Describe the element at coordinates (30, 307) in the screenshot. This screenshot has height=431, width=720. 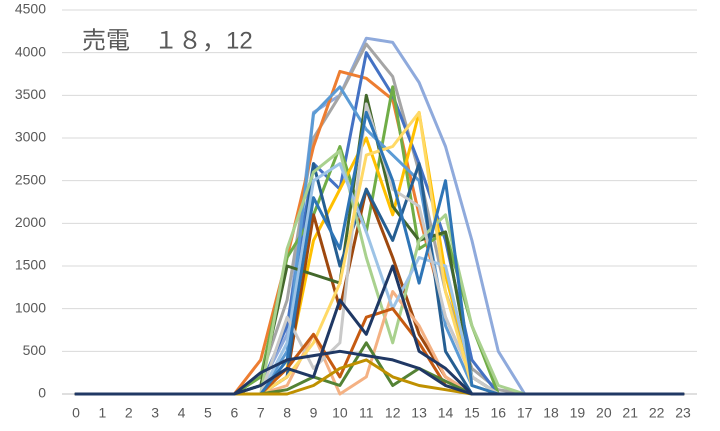
I see `y-tick-label: 1000` at that location.